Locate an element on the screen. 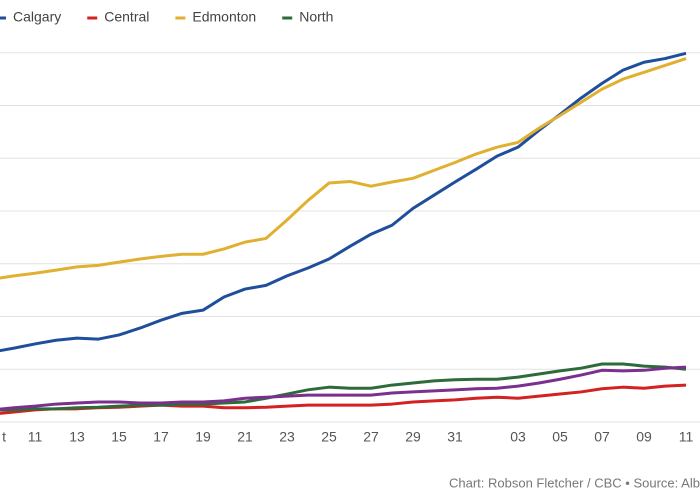 This screenshot has width=700, height=500. x-tick-label: 03 is located at coordinates (518, 437).